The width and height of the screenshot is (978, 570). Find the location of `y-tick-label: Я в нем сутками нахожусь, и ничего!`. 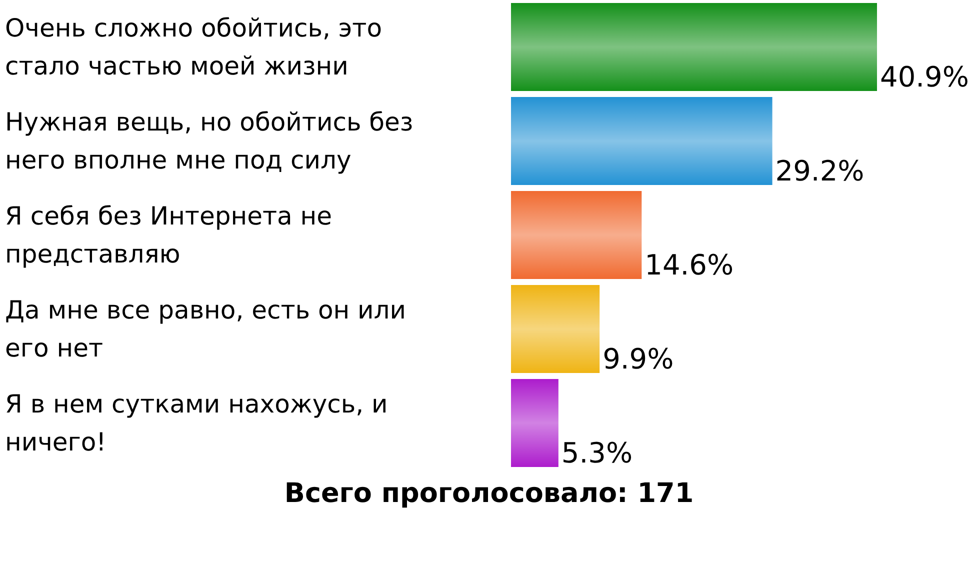

y-tick-label: Я в нем сутками нахожусь, и ничего! is located at coordinates (196, 423).